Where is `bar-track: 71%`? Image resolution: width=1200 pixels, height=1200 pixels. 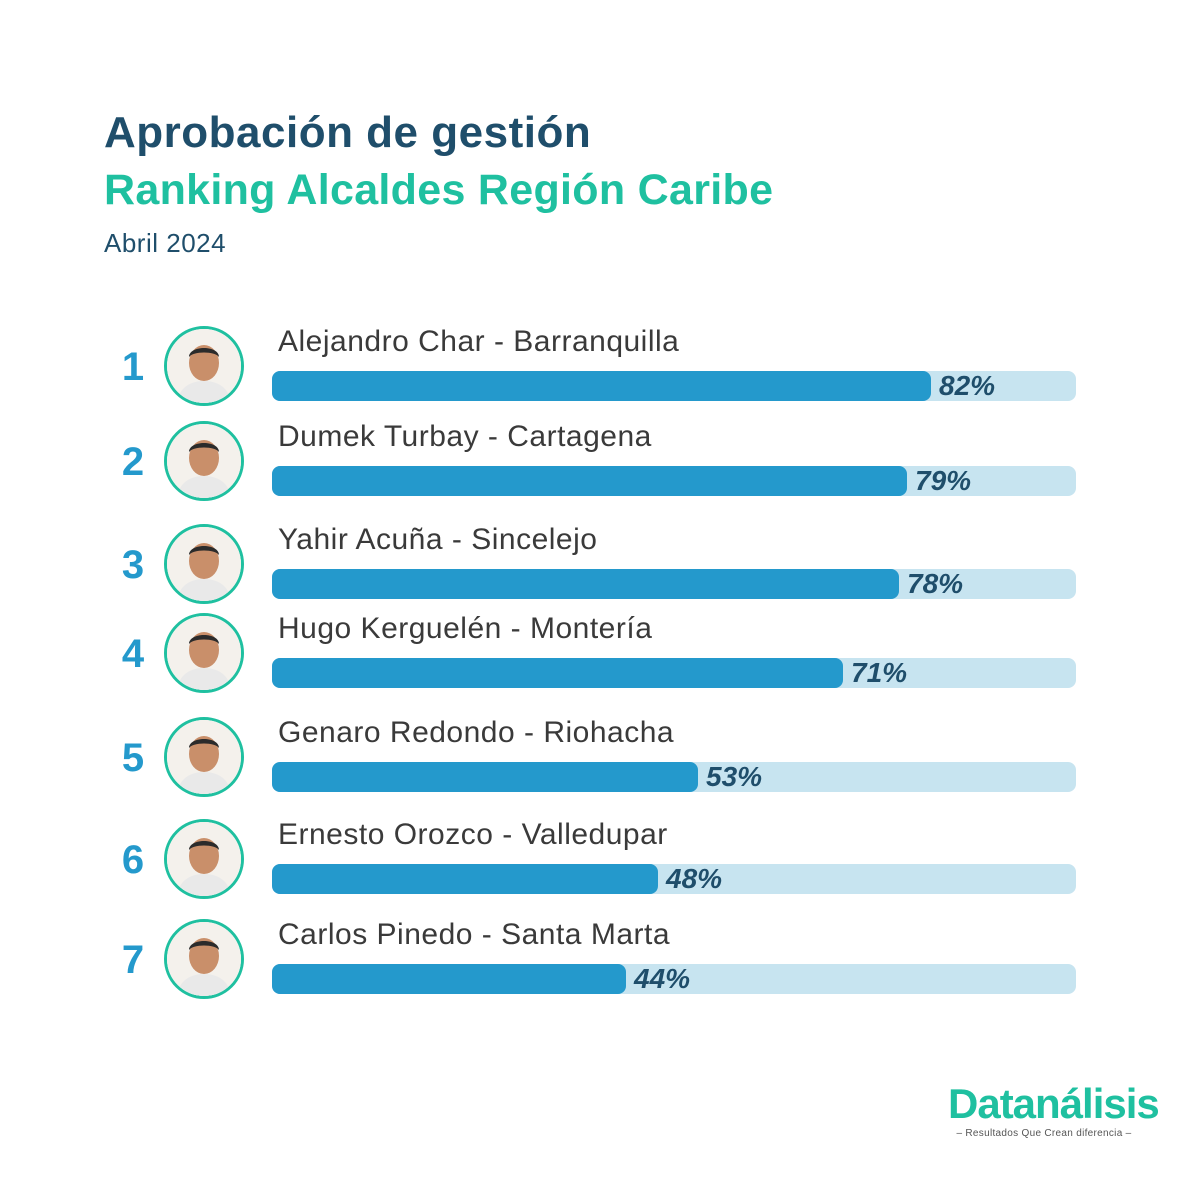 bar-track: 71% is located at coordinates (674, 672).